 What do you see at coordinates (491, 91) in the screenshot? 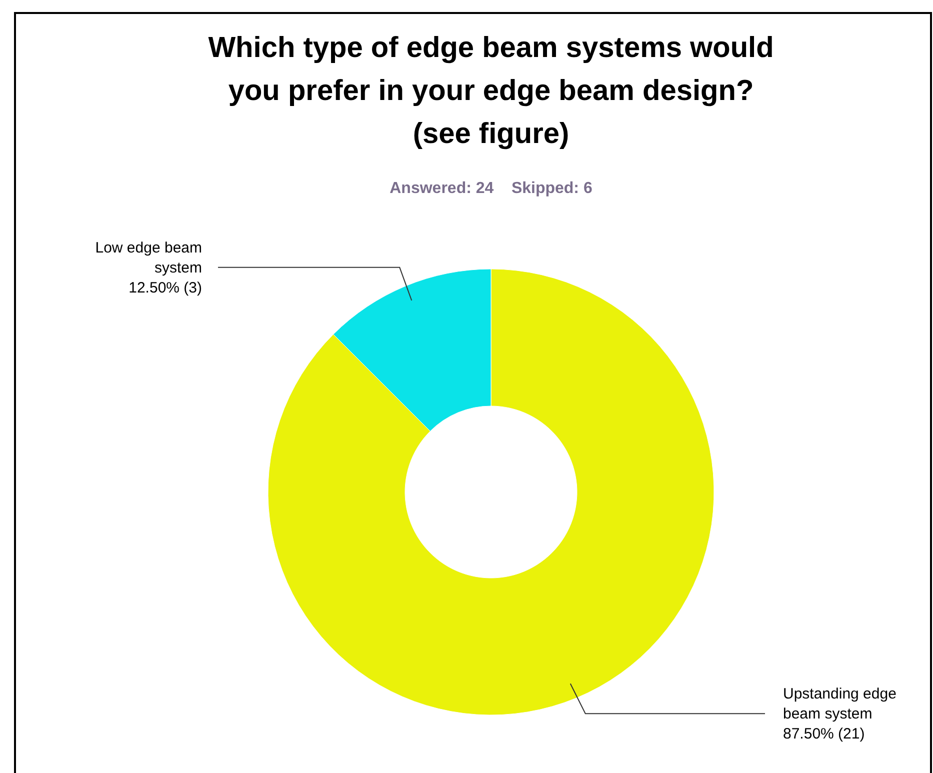
I see `chart-title: Which type of edge beam systems would you prefer in your edge beam design? (see figure)` at bounding box center [491, 91].